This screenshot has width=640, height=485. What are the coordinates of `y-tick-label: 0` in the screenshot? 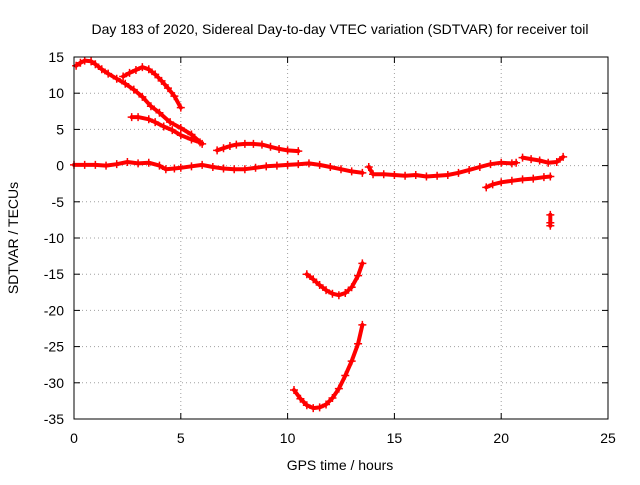 It's located at (60, 166).